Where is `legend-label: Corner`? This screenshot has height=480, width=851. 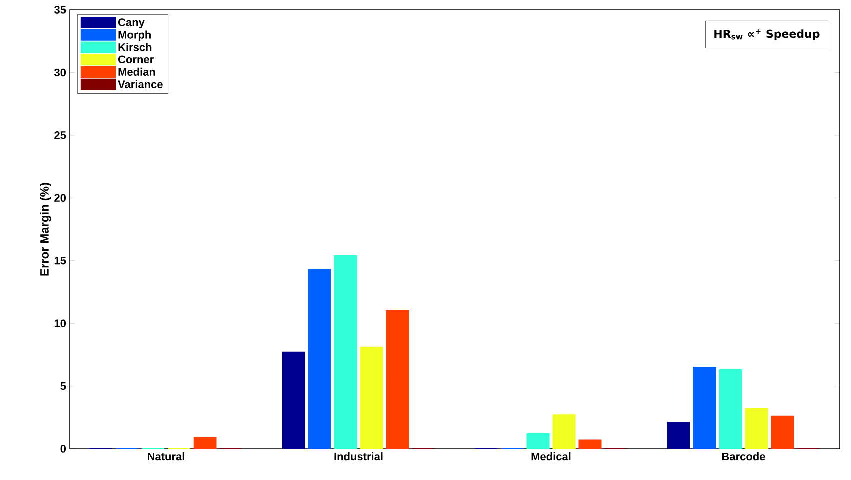 legend-label: Corner is located at coordinates (136, 60).